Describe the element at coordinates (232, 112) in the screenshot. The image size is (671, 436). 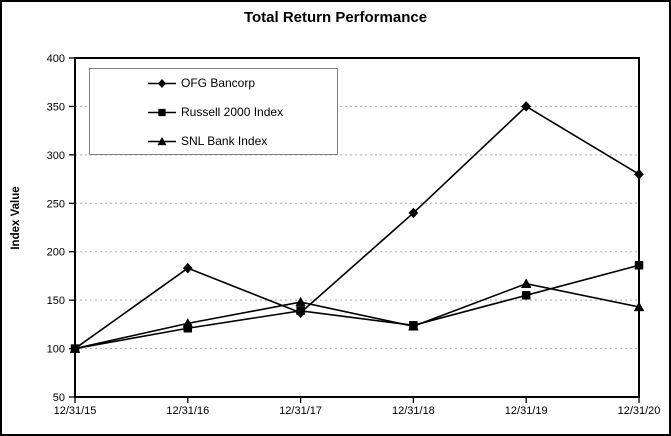
I see `legend-label: Russell 2000 Index` at that location.